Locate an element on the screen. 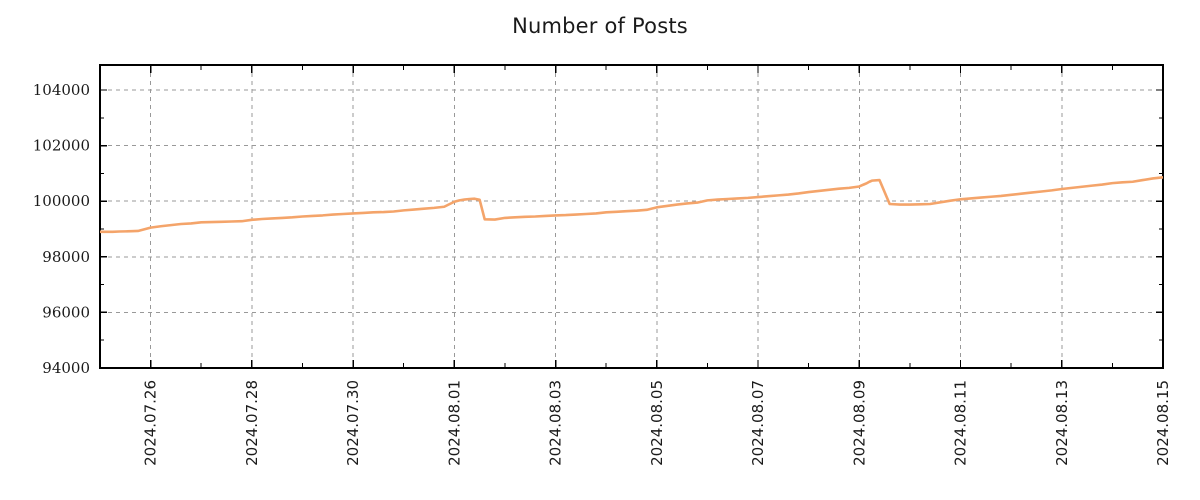 The width and height of the screenshot is (1200, 500). x-tick-label: 2024.08.09 is located at coordinates (859, 423).